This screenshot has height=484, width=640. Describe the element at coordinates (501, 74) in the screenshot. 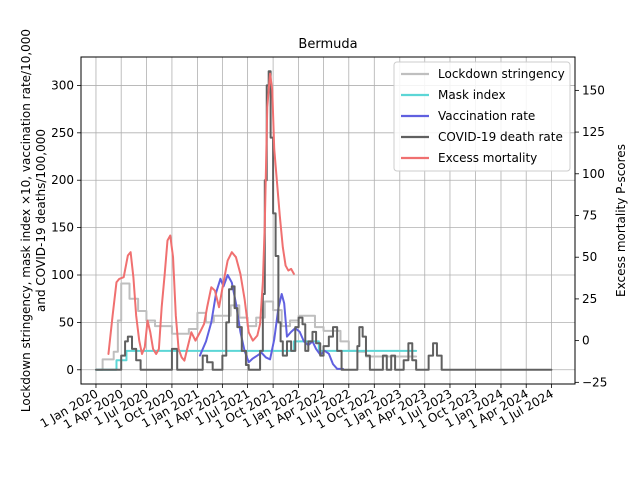

I see `legend-label-lockdown-stringency: Lockdown stringency` at that location.